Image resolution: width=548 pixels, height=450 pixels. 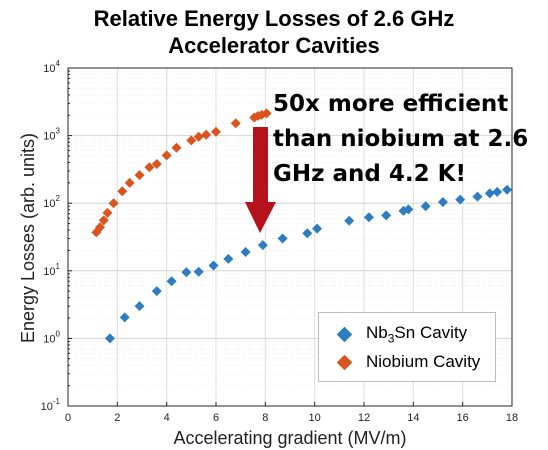 I want to click on arrow-shaft, so click(x=260, y=165).